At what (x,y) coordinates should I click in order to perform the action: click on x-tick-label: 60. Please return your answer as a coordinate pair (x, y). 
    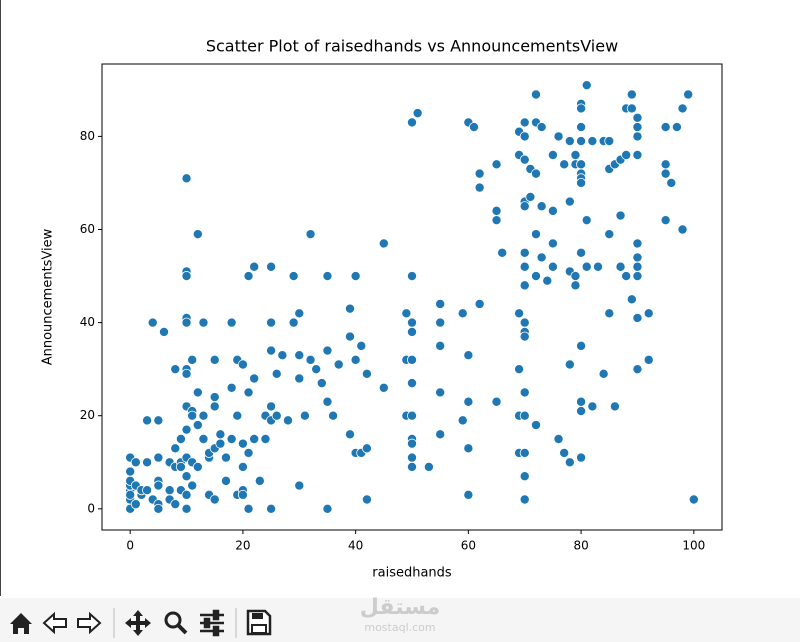
    Looking at the image, I should click on (468, 546).